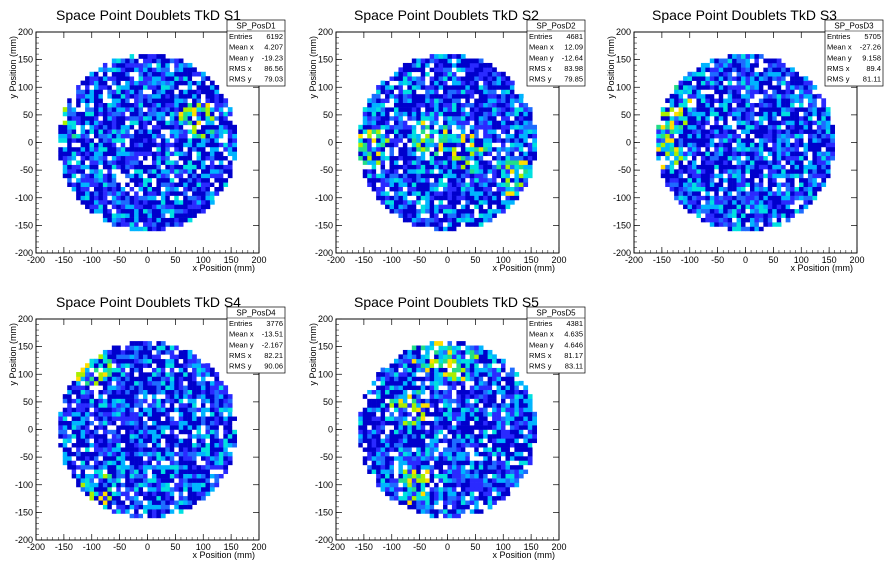 This screenshot has height=574, width=896. What do you see at coordinates (573, 79) in the screenshot?
I see `stats-value: 79.85` at bounding box center [573, 79].